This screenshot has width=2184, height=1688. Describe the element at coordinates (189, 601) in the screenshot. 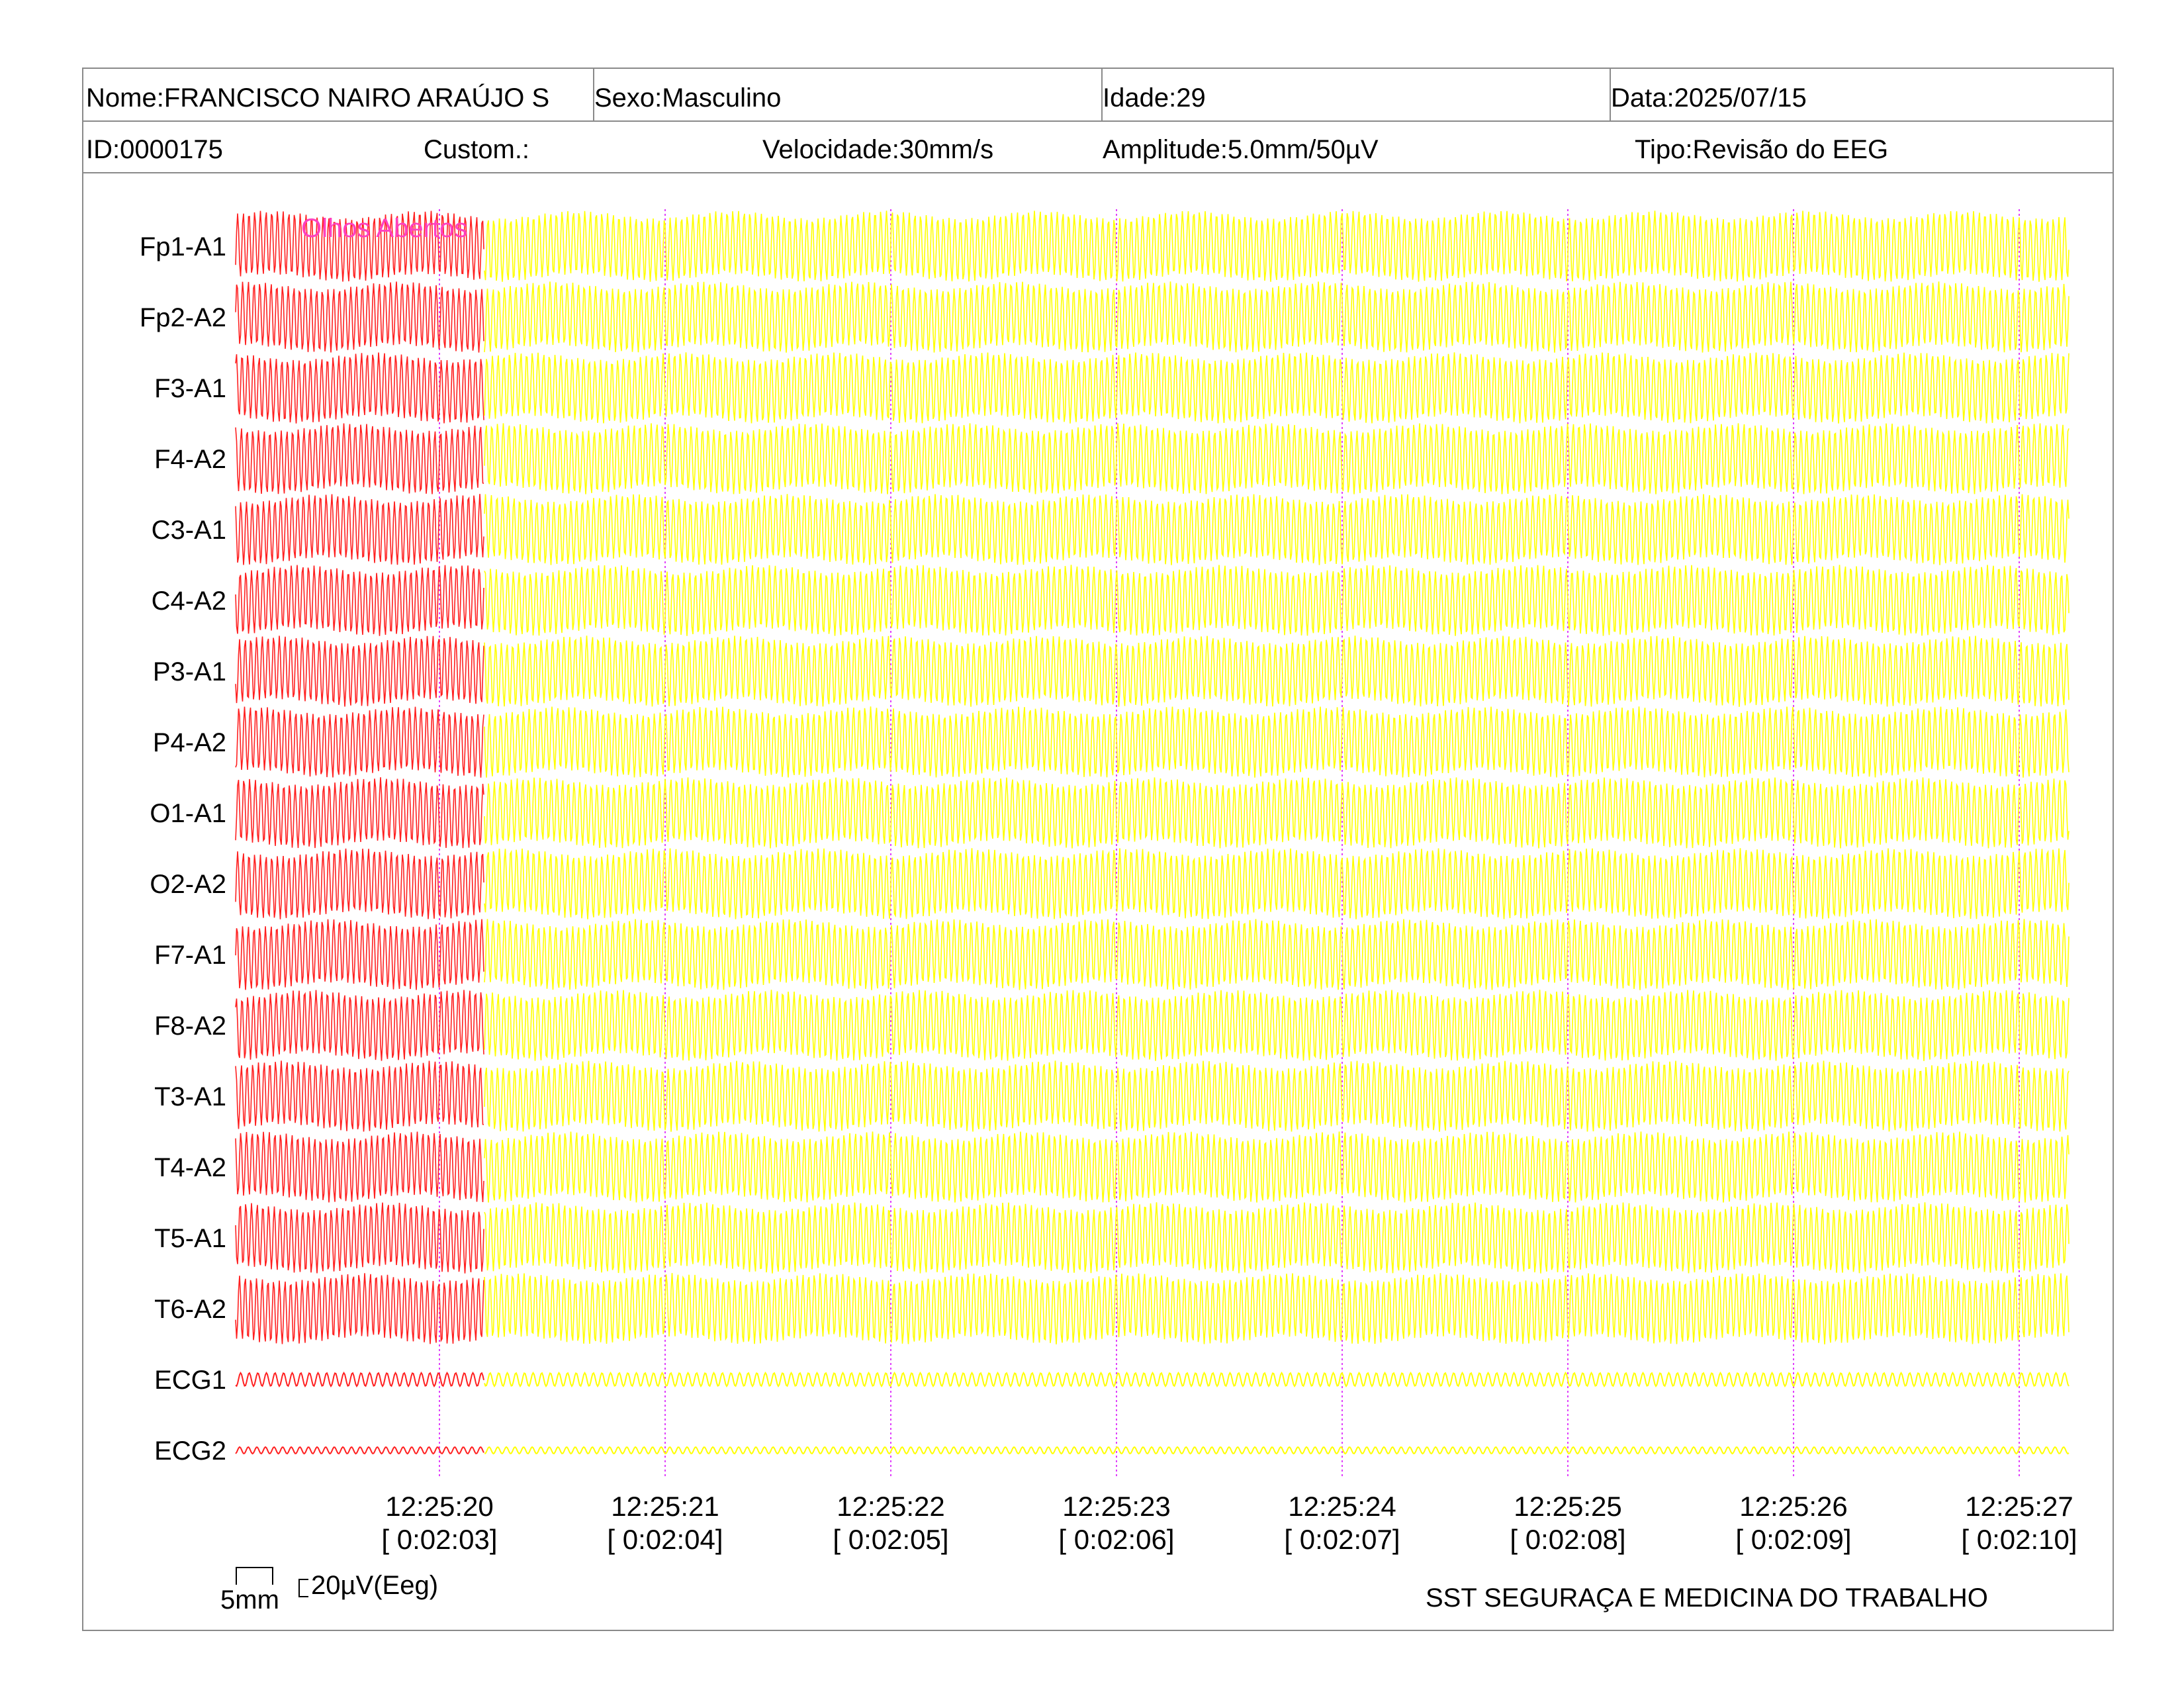

I see `channel-label: C4-A2` at that location.